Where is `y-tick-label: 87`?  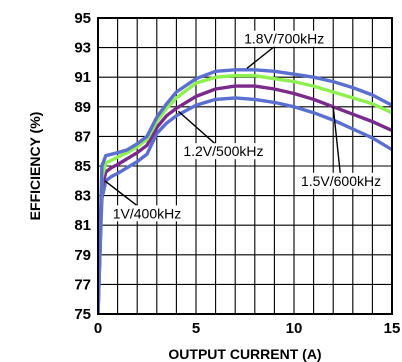 y-tick-label: 87 is located at coordinates (82, 136).